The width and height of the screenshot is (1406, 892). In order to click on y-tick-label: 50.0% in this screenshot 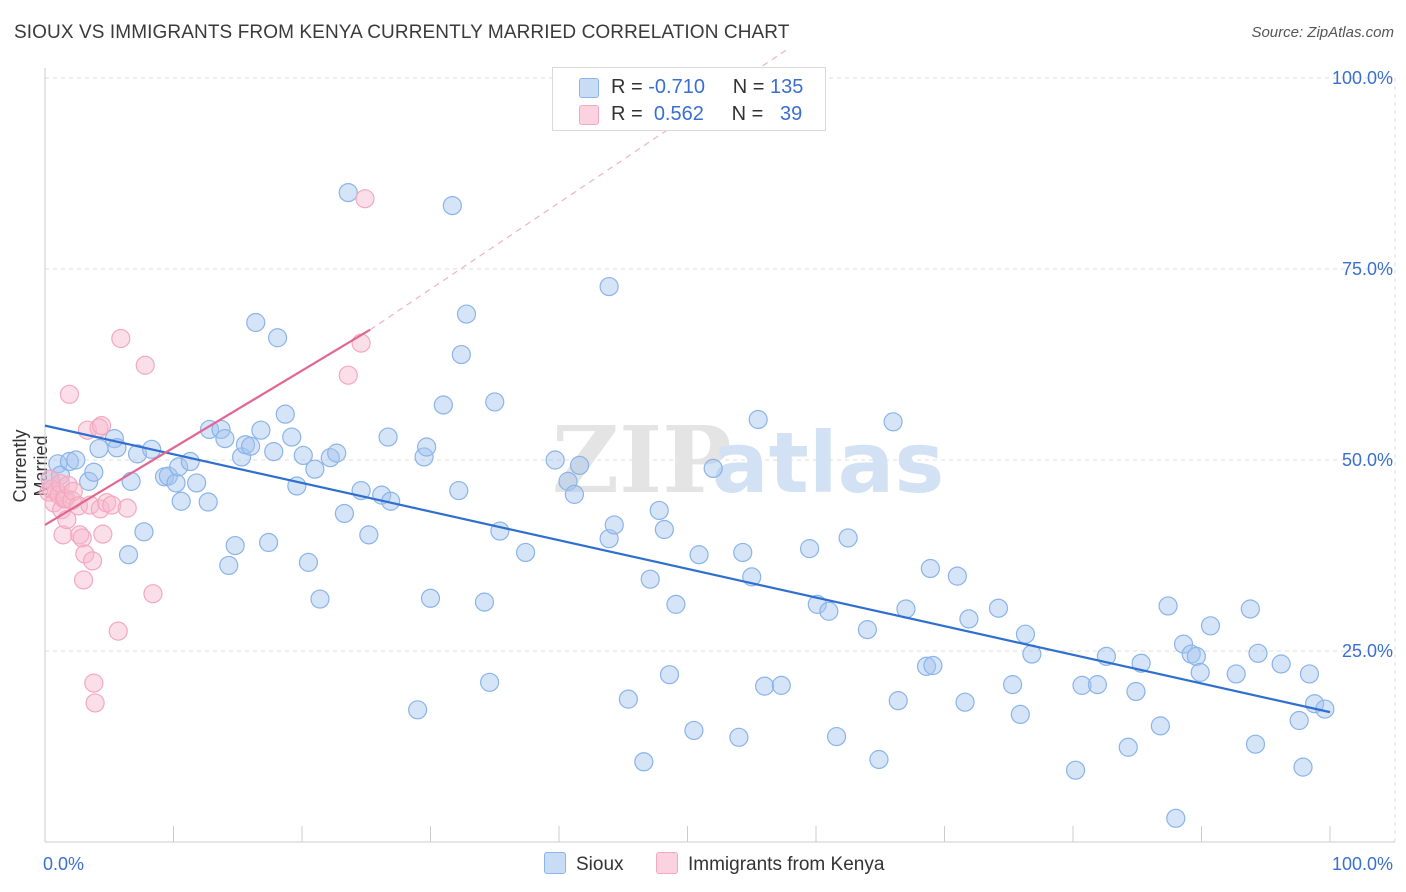, I will do `click(1367, 460)`.